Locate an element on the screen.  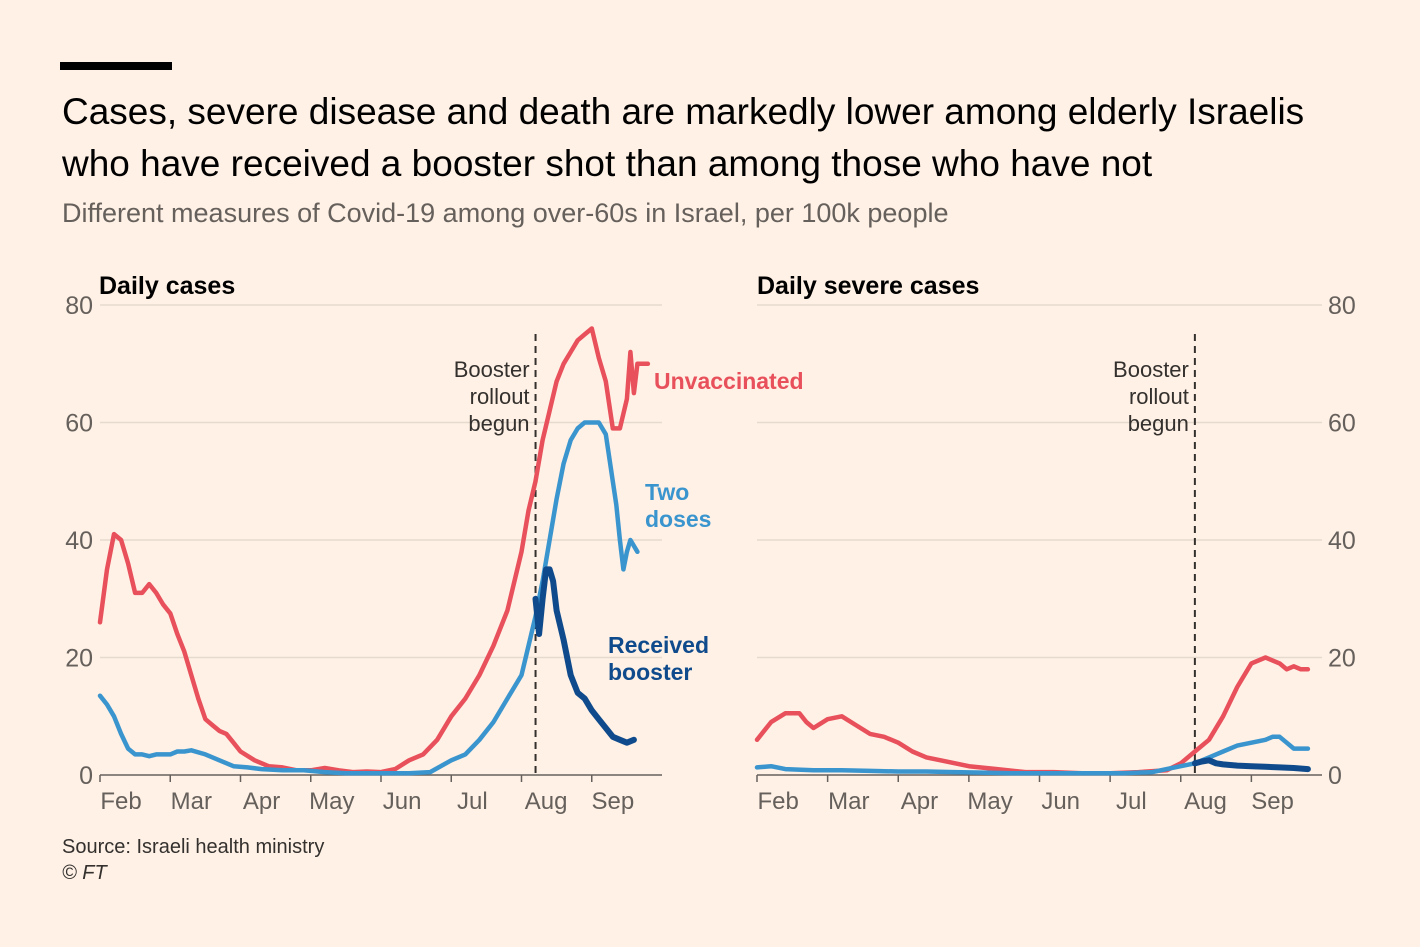
header-rule is located at coordinates (116, 66).